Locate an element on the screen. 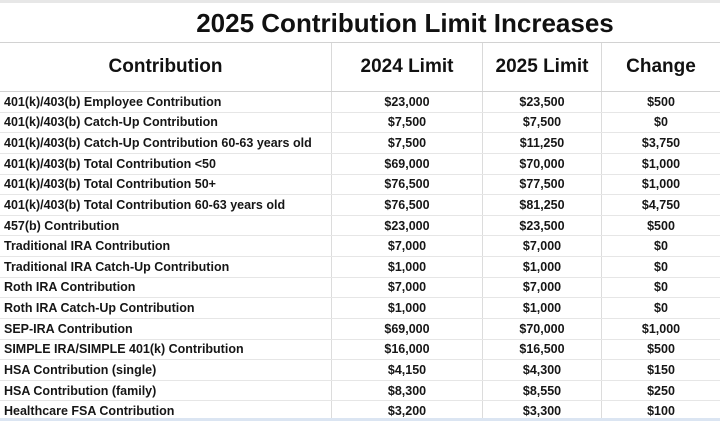 This screenshot has height=421, width=720. cell-contribution-label: 401(k)/403(b) Catch-Up Contribution is located at coordinates (166, 122).